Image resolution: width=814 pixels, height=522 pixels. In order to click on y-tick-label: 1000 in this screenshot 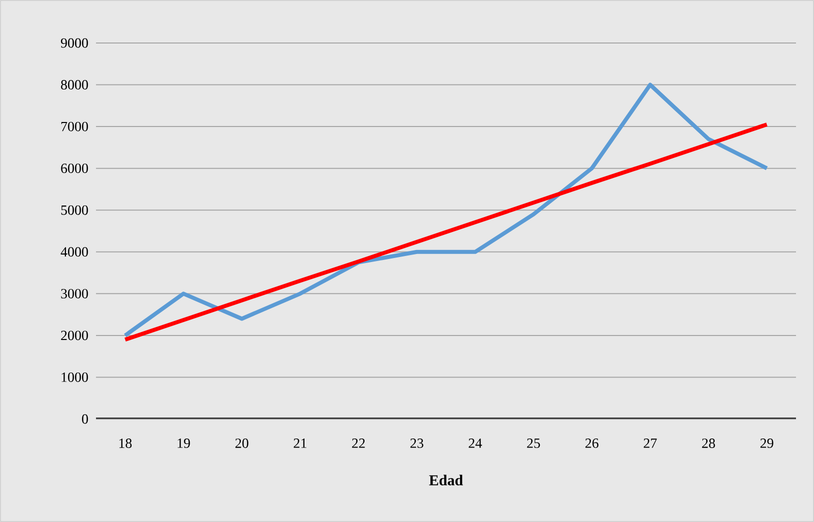, I will do `click(75, 377)`.